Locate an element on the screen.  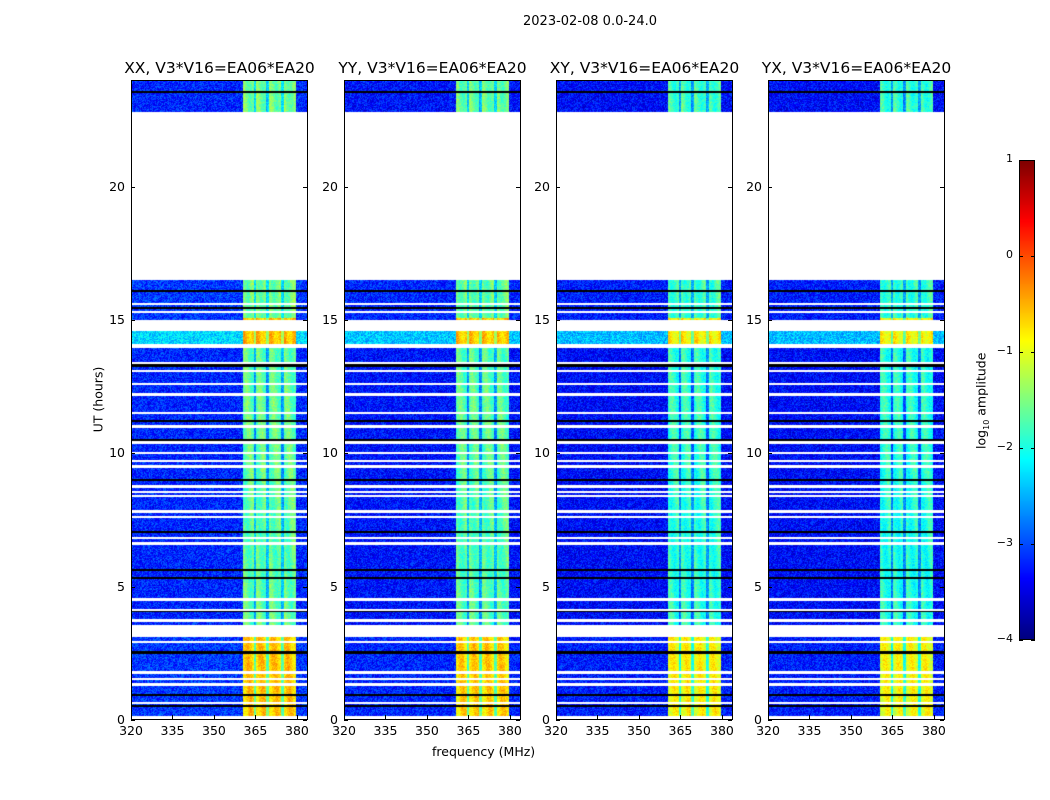
panel-title: XY, V3*V16=EA06*EA20 is located at coordinates (644, 68).